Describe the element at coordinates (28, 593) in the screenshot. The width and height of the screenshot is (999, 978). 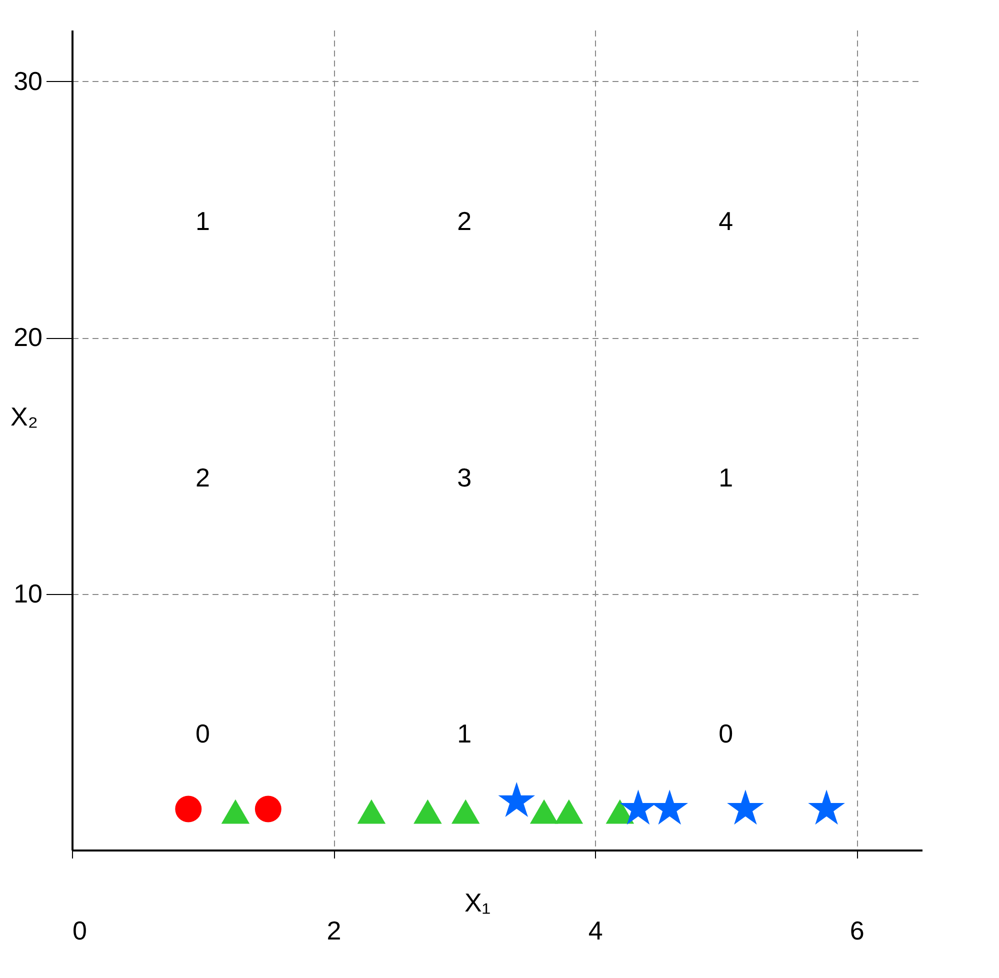
I see `y-tick-label: 10` at that location.